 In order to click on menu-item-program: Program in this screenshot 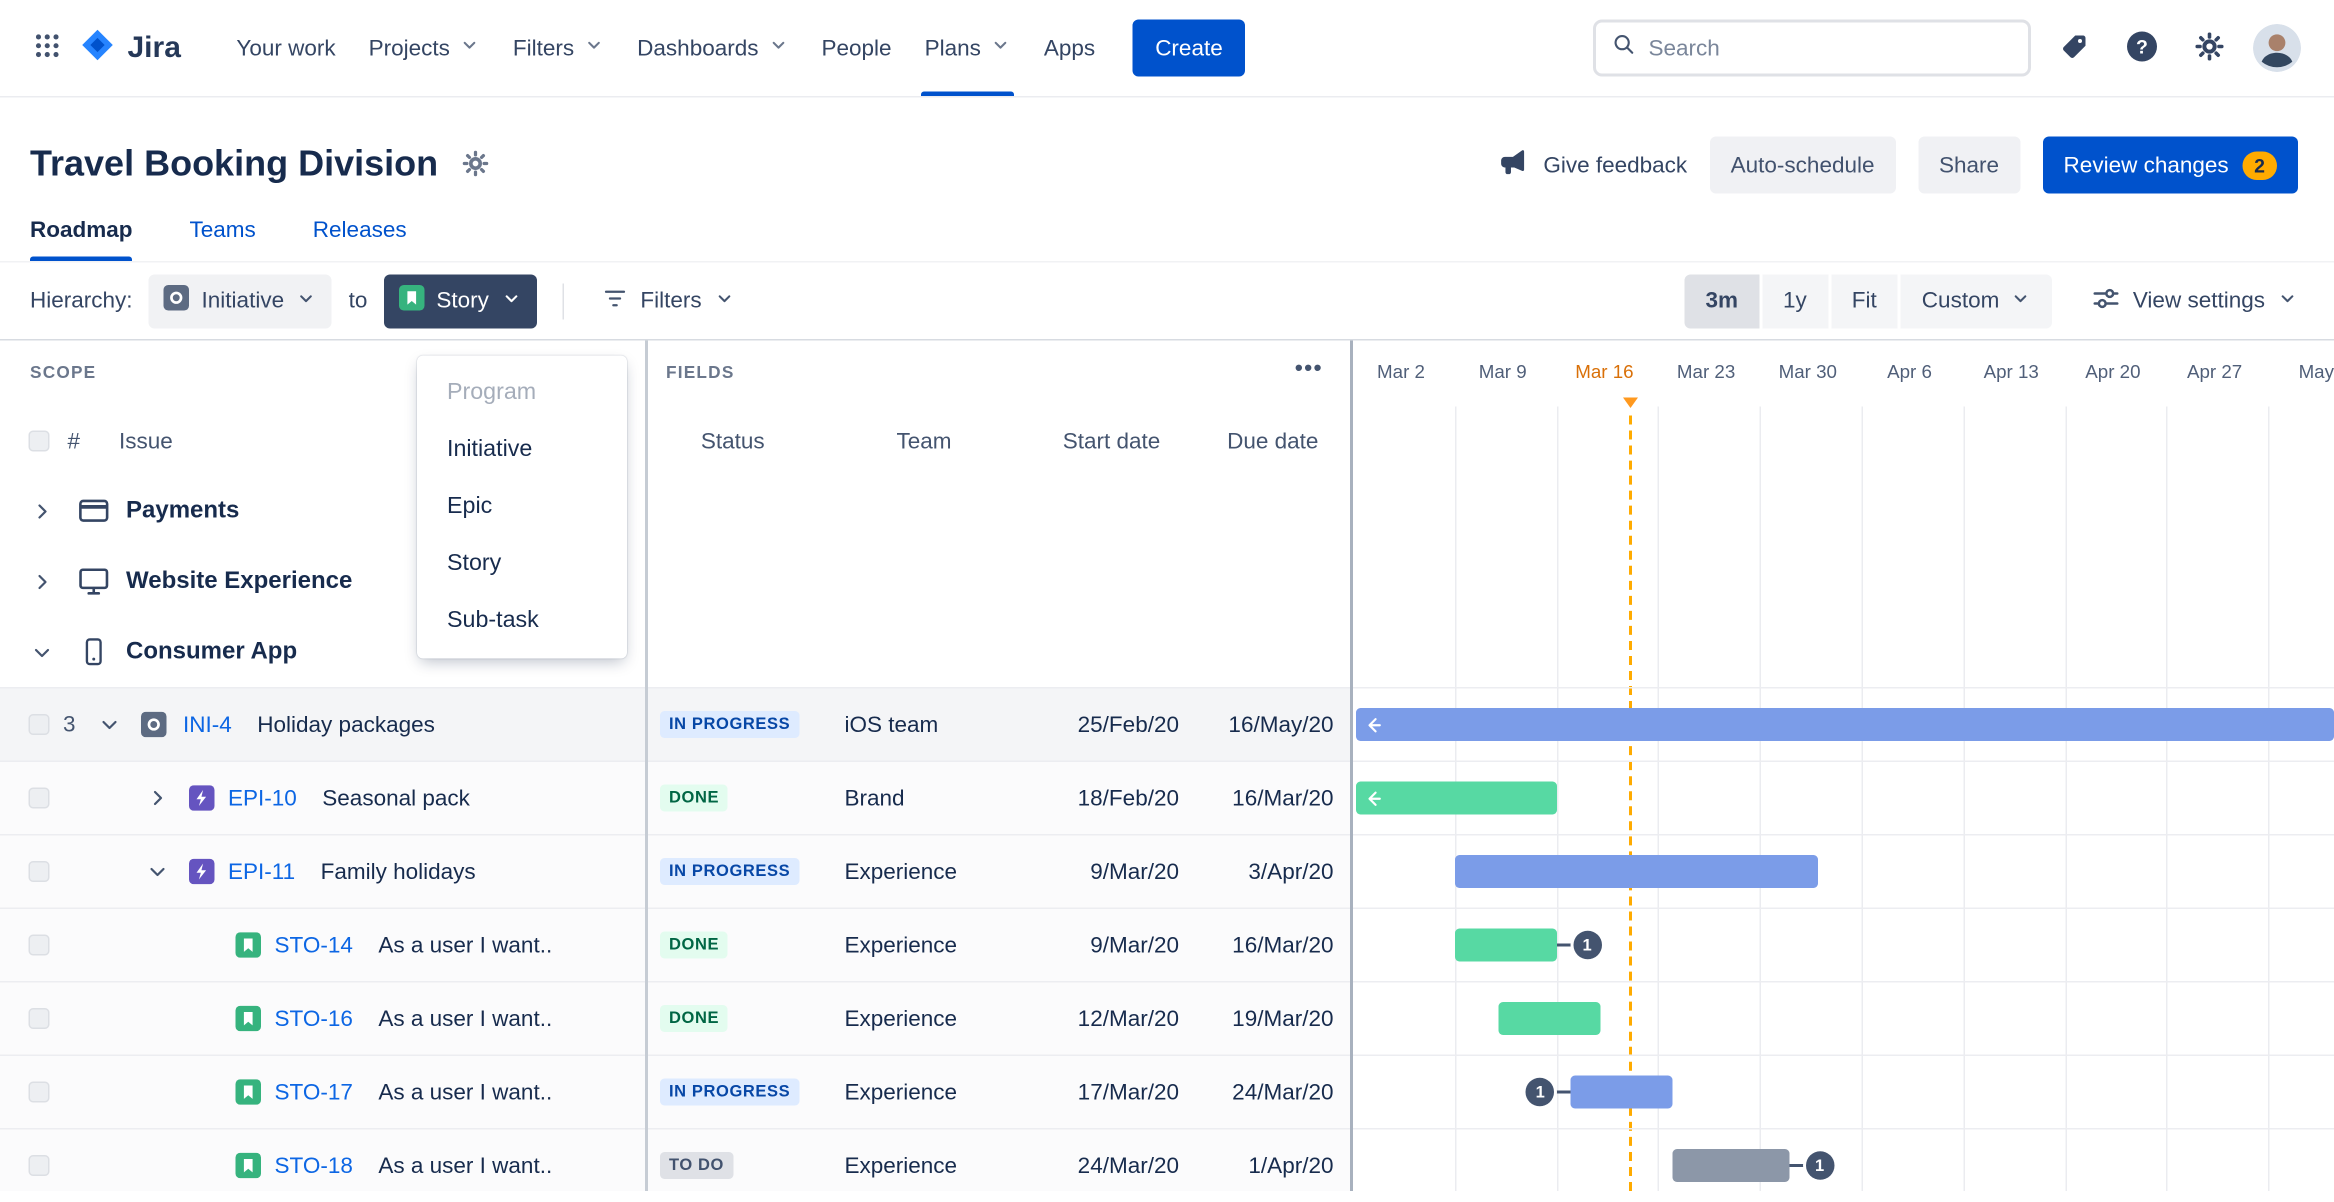, I will do `click(492, 392)`.